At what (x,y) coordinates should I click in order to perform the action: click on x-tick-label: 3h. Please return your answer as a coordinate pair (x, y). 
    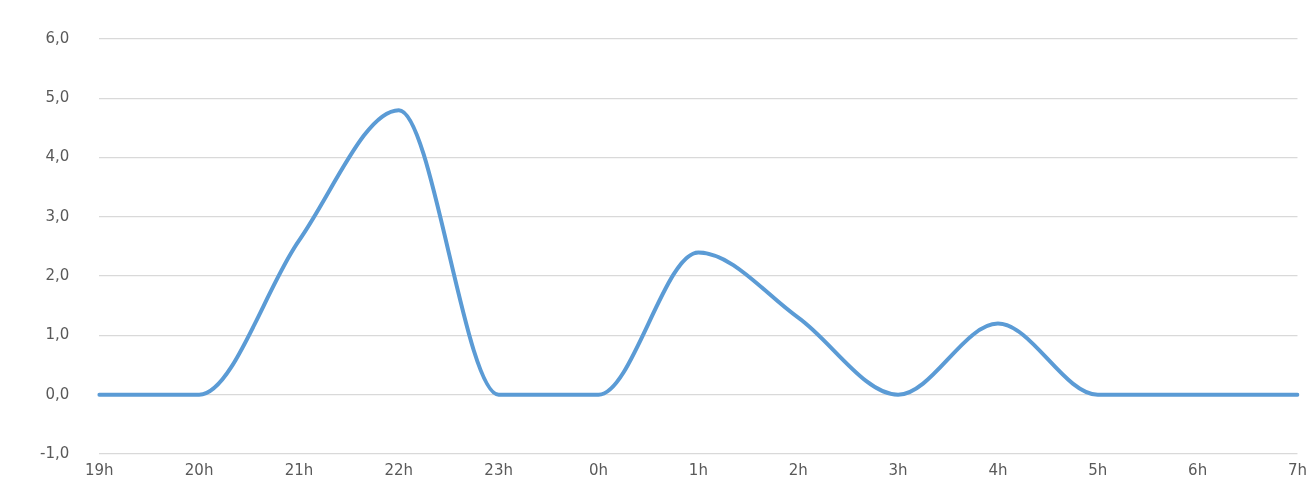
    Looking at the image, I should click on (898, 469).